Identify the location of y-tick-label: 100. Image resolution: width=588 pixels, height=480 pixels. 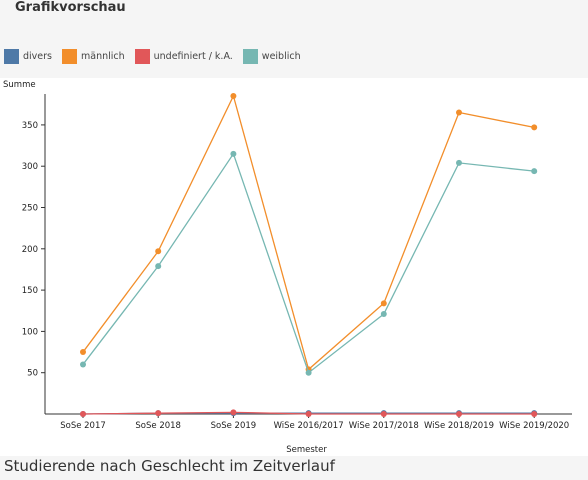
(30, 332).